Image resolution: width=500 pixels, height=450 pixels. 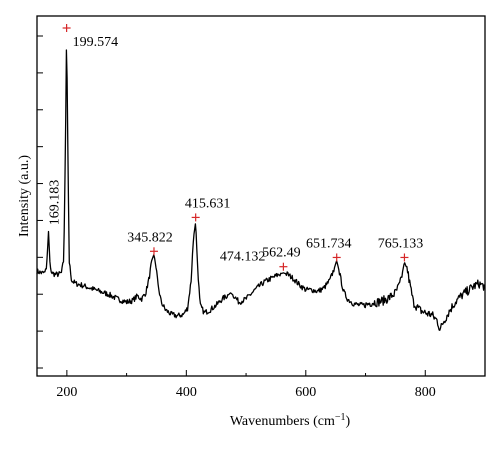 I want to click on peak-label-169.183: 169.183, so click(x=54, y=203).